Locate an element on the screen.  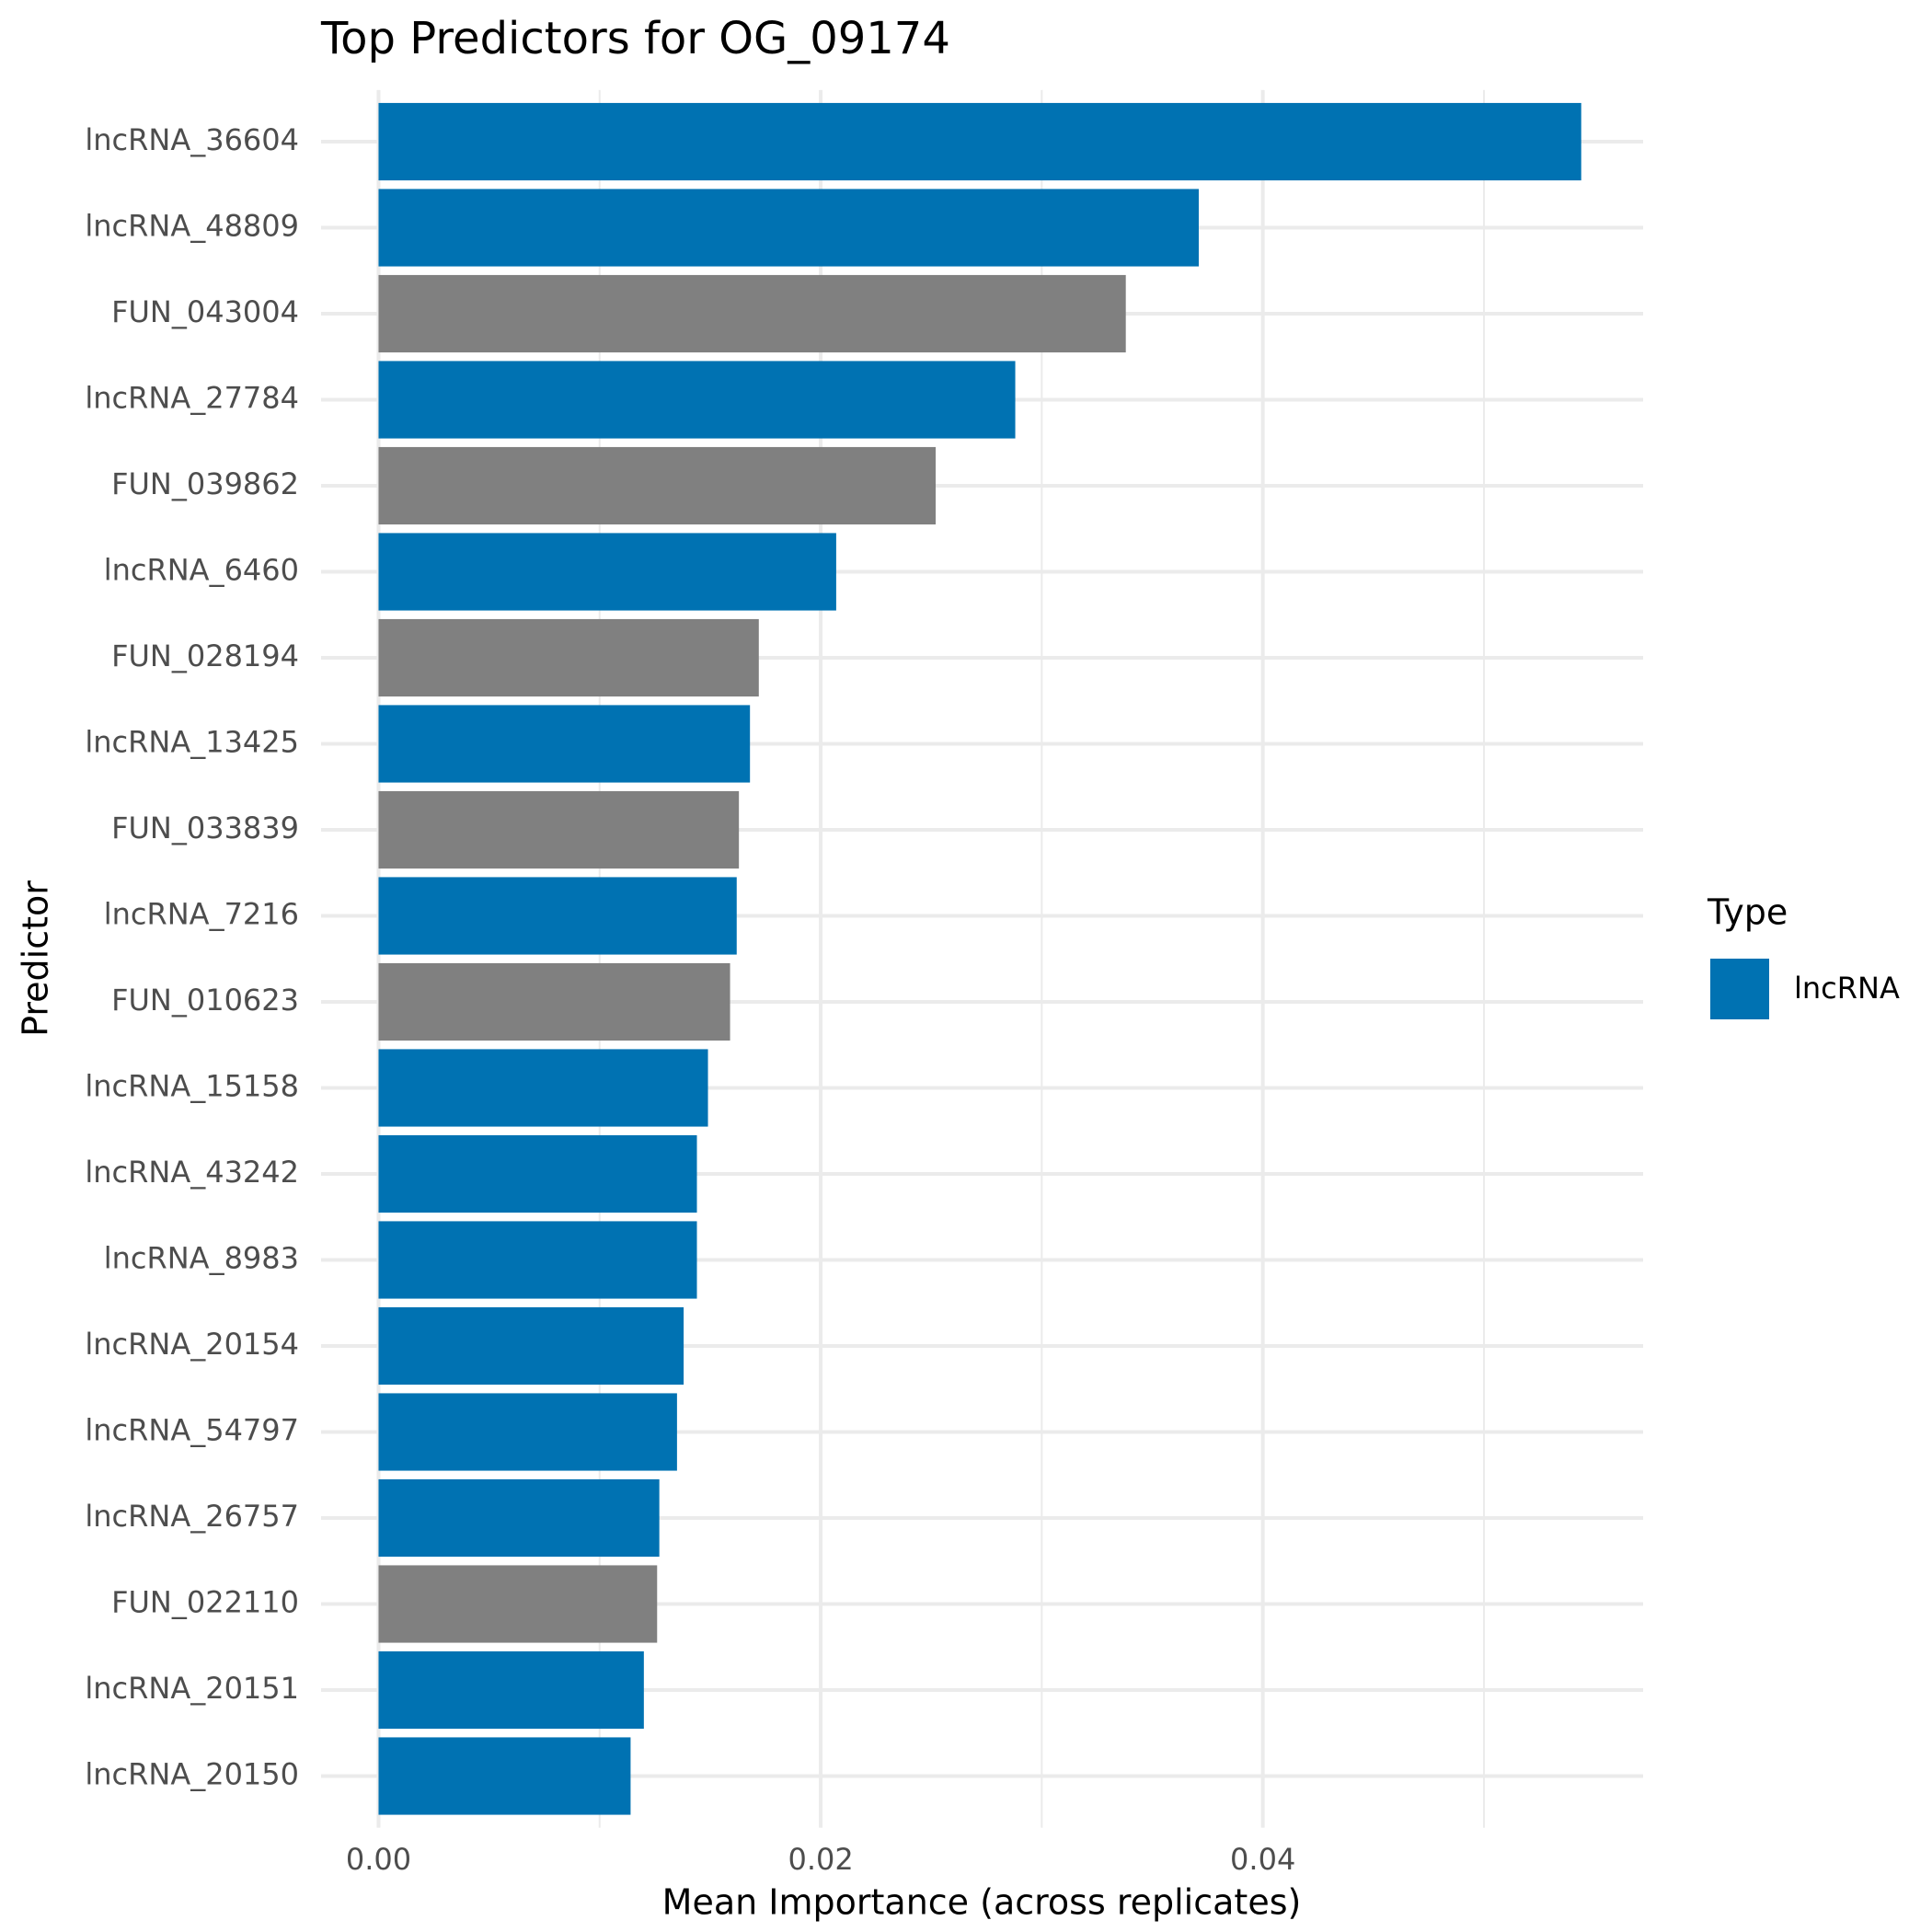
chart-title: Top Predictors for OG_09174 is located at coordinates (635, 38).